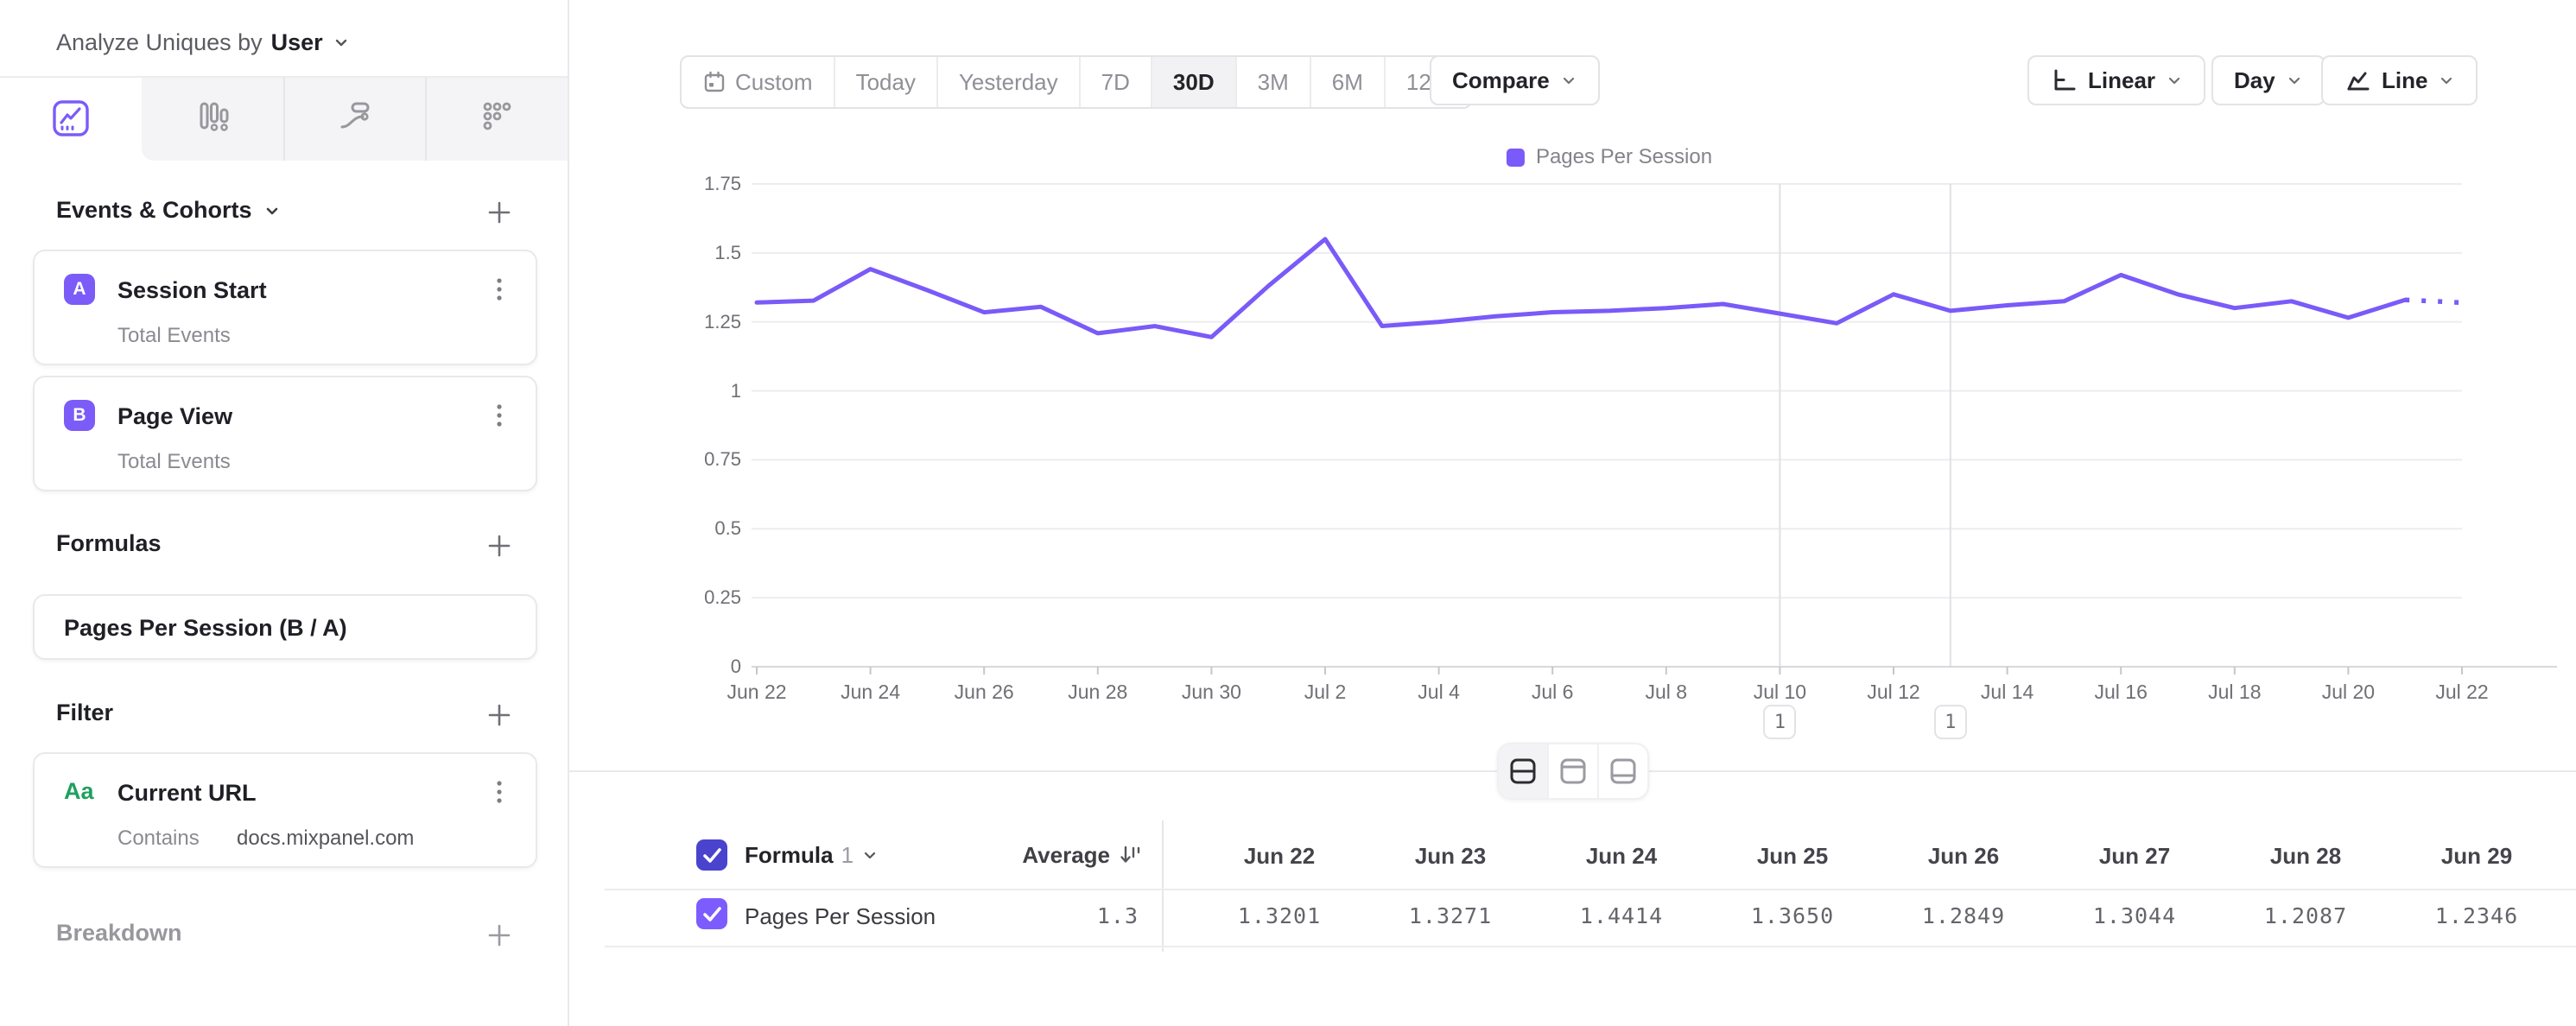 This screenshot has width=2576, height=1026. I want to click on table-column-header: Jun 22, so click(1279, 856).